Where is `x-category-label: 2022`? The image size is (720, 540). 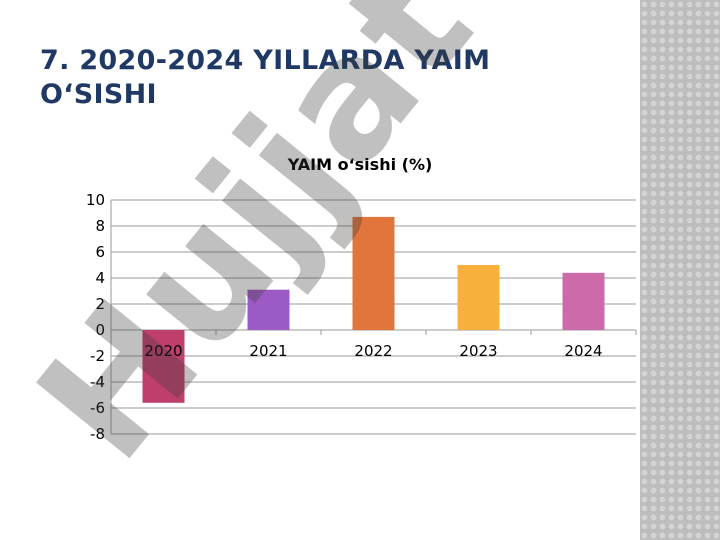
x-category-label: 2022 is located at coordinates (373, 351).